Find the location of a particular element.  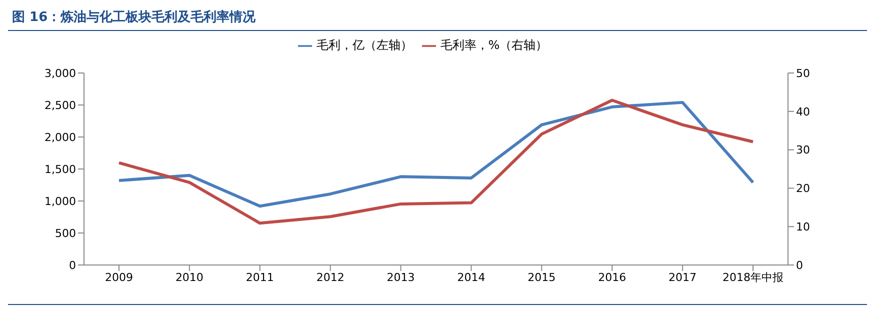

y-tick-label: 2,000 is located at coordinates (60, 137).